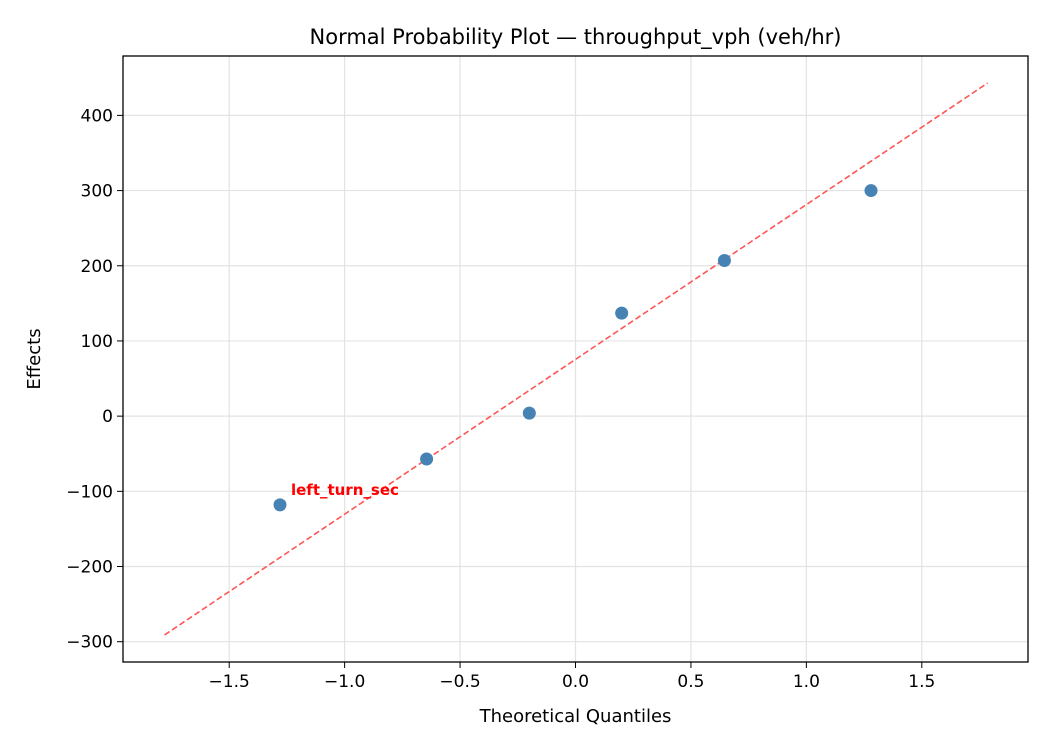  Describe the element at coordinates (34, 358) in the screenshot. I see `y-axis-label: Effects` at that location.